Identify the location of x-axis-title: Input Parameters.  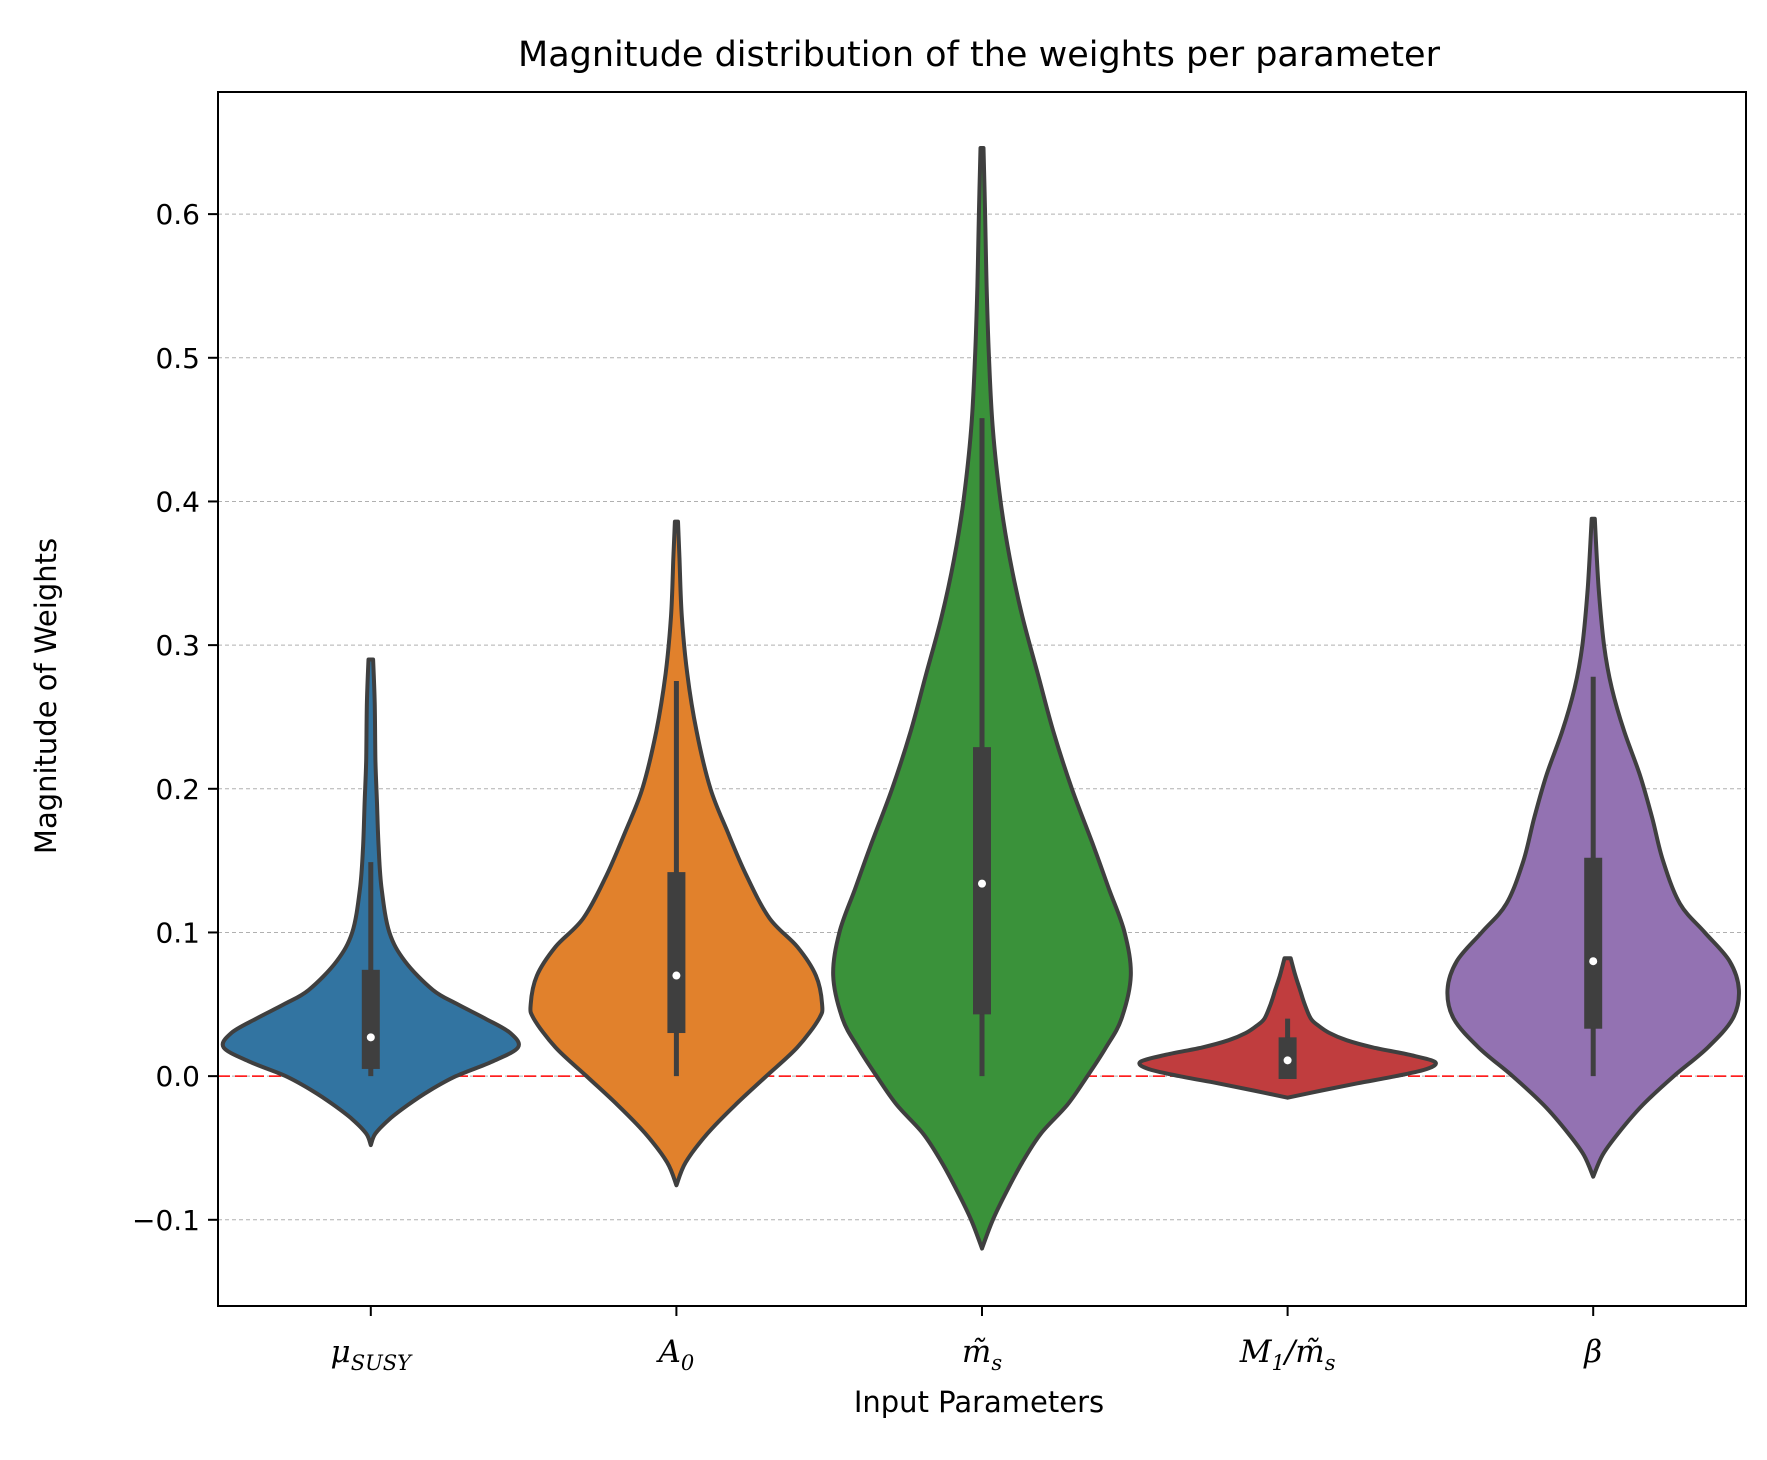
(979, 1402).